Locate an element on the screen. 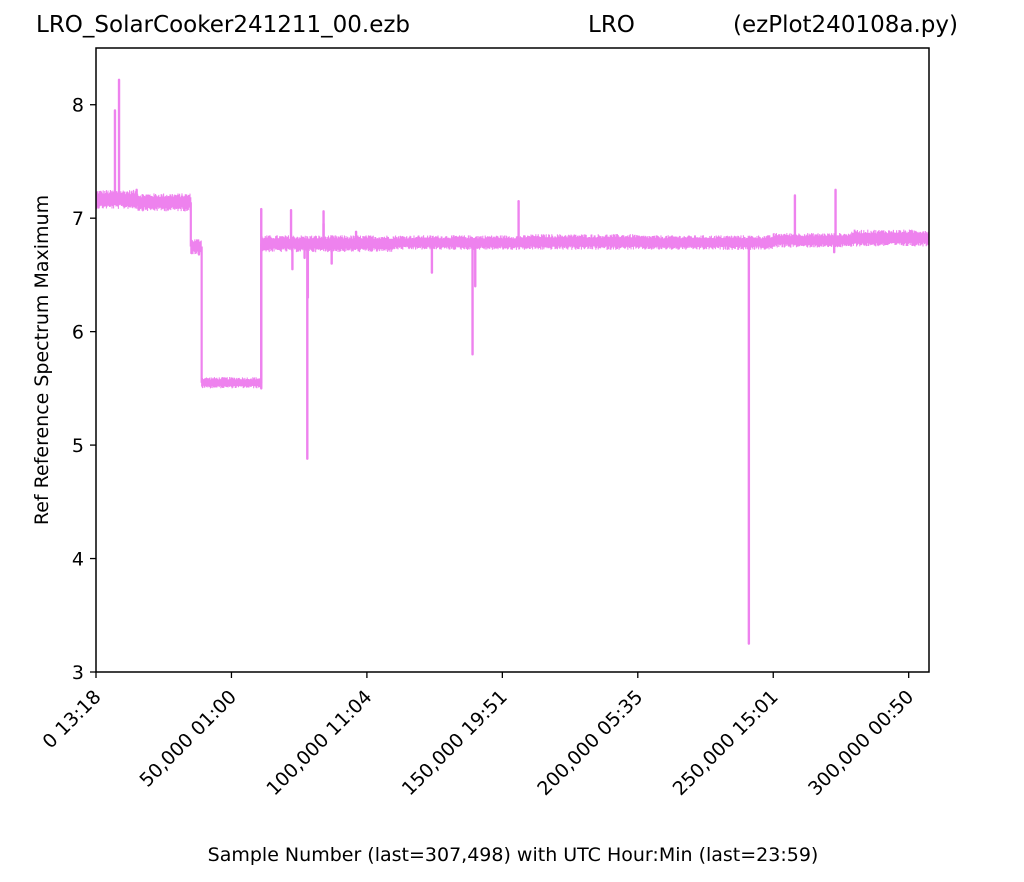  x-tick-label: 250,000 15:01 is located at coordinates (726, 743).